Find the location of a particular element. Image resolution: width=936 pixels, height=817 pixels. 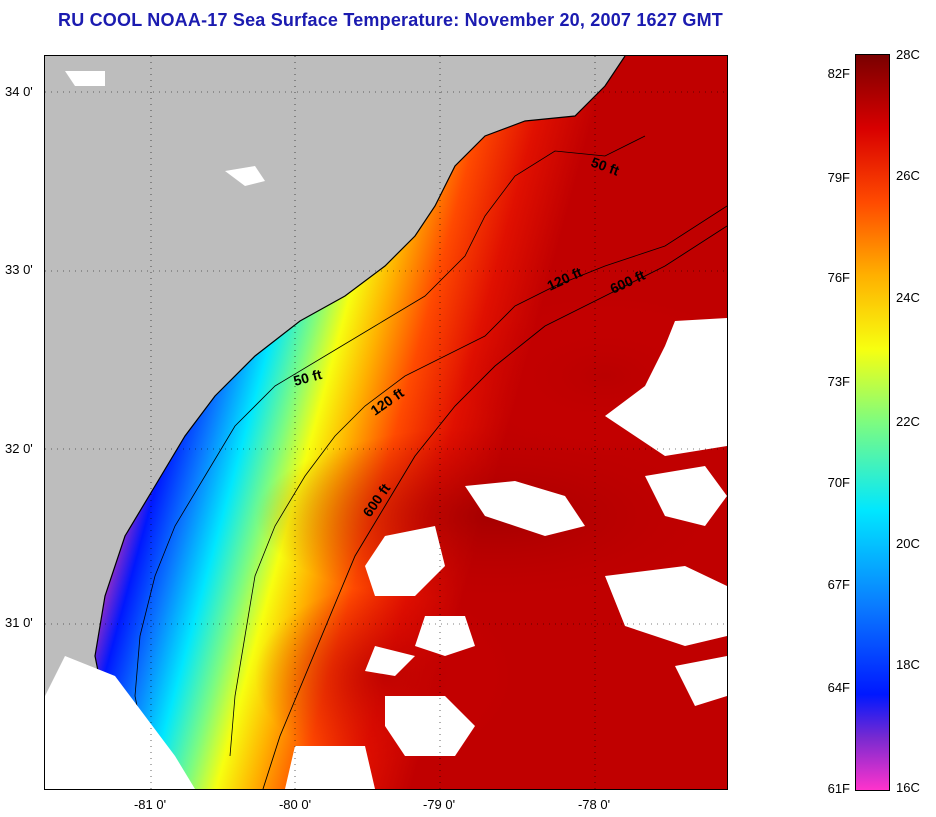

lon-label: -80 0' is located at coordinates (295, 804).